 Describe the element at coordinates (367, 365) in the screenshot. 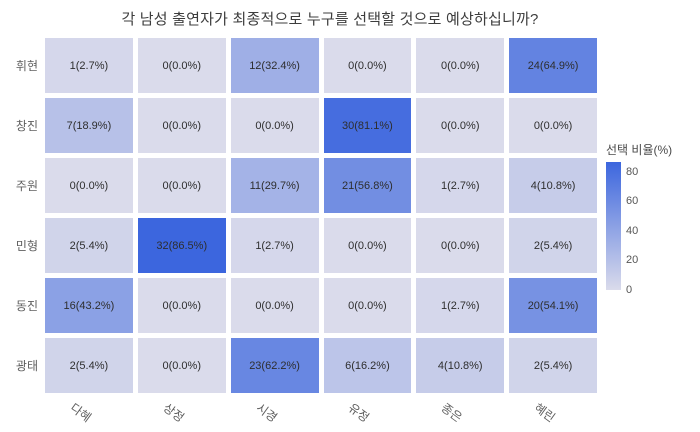

I see `heatmap-cell: 6(16.2%)` at that location.